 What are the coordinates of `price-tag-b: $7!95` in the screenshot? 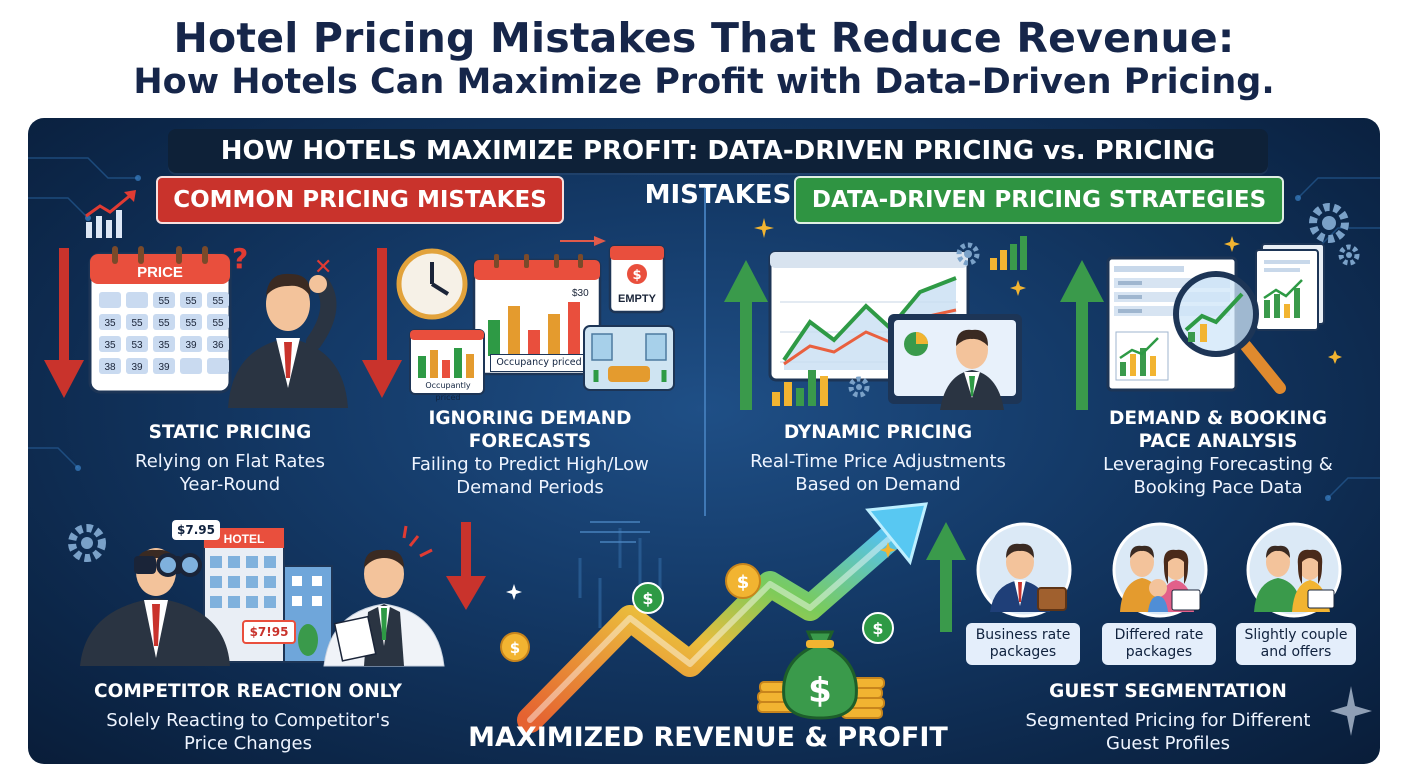 It's located at (269, 632).